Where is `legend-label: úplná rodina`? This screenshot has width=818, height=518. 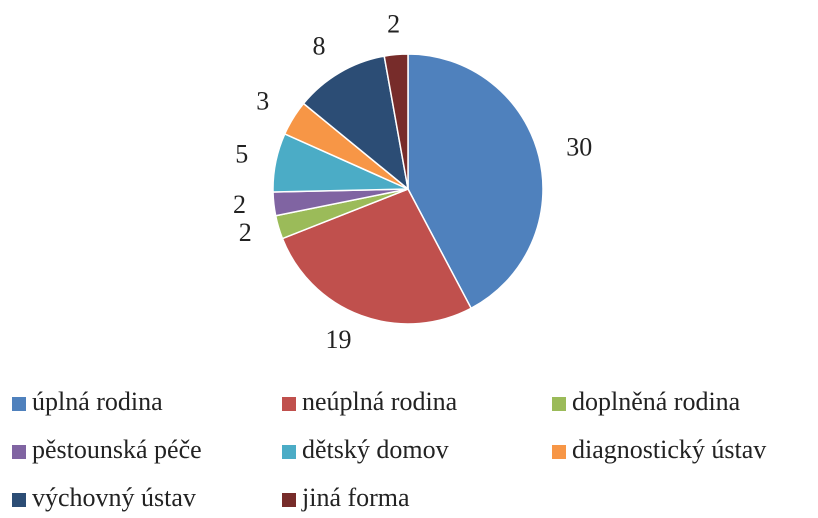 legend-label: úplná rodina is located at coordinates (97, 401).